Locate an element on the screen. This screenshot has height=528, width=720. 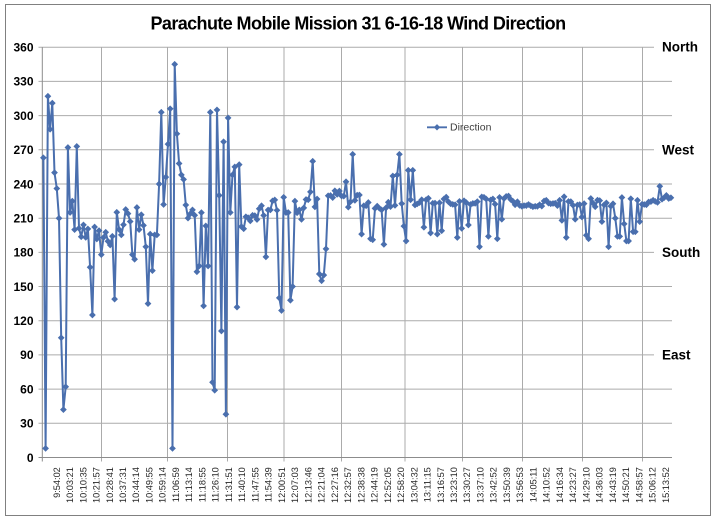
svg-text: 11:54:39 is located at coordinates (269, 484).